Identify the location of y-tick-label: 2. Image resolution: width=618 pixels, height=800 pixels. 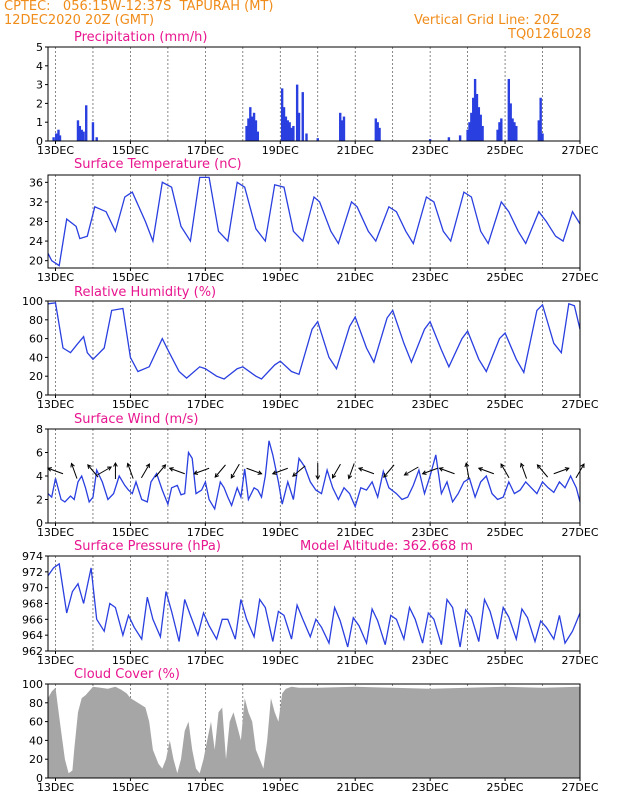
(39, 103).